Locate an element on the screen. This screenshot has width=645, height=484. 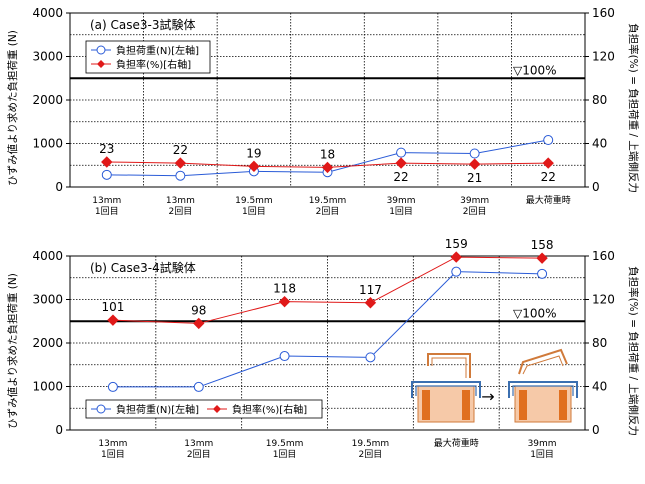
data-label: 118 is located at coordinates (284, 289).